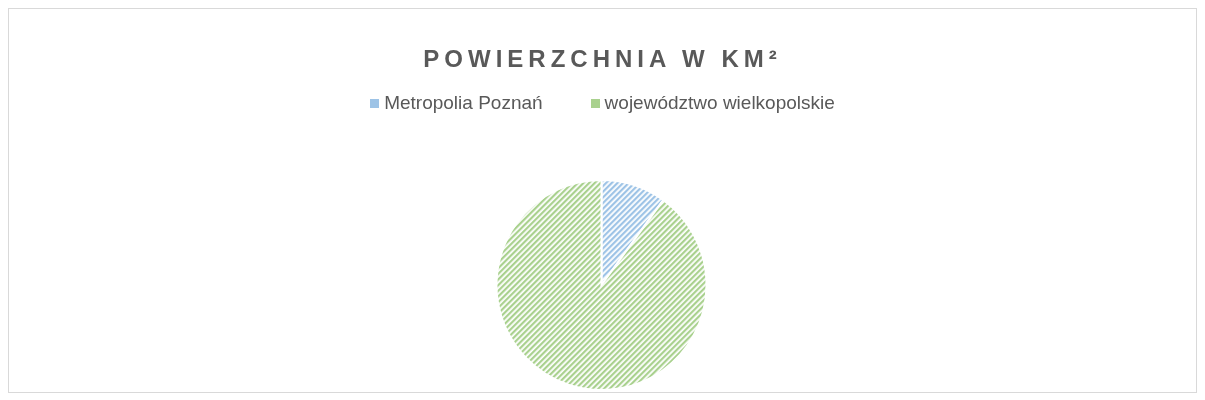  Describe the element at coordinates (601, 285) in the screenshot. I see `pie-slice` at that location.